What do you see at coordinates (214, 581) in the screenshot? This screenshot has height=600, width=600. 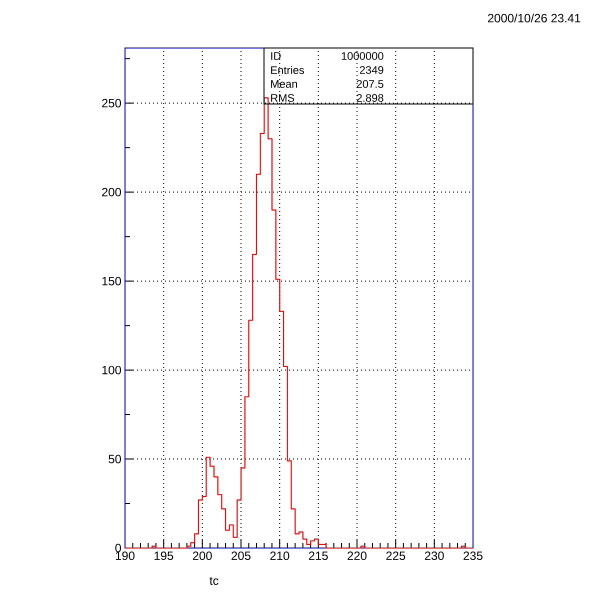 I see `x-axis-title: tc` at bounding box center [214, 581].